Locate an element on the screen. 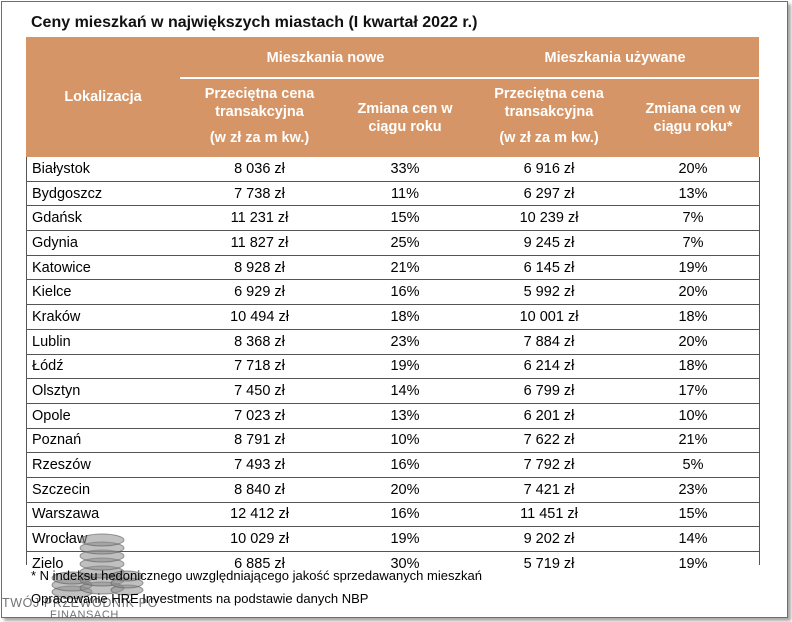  new-change-cell: 13% is located at coordinates (405, 416).